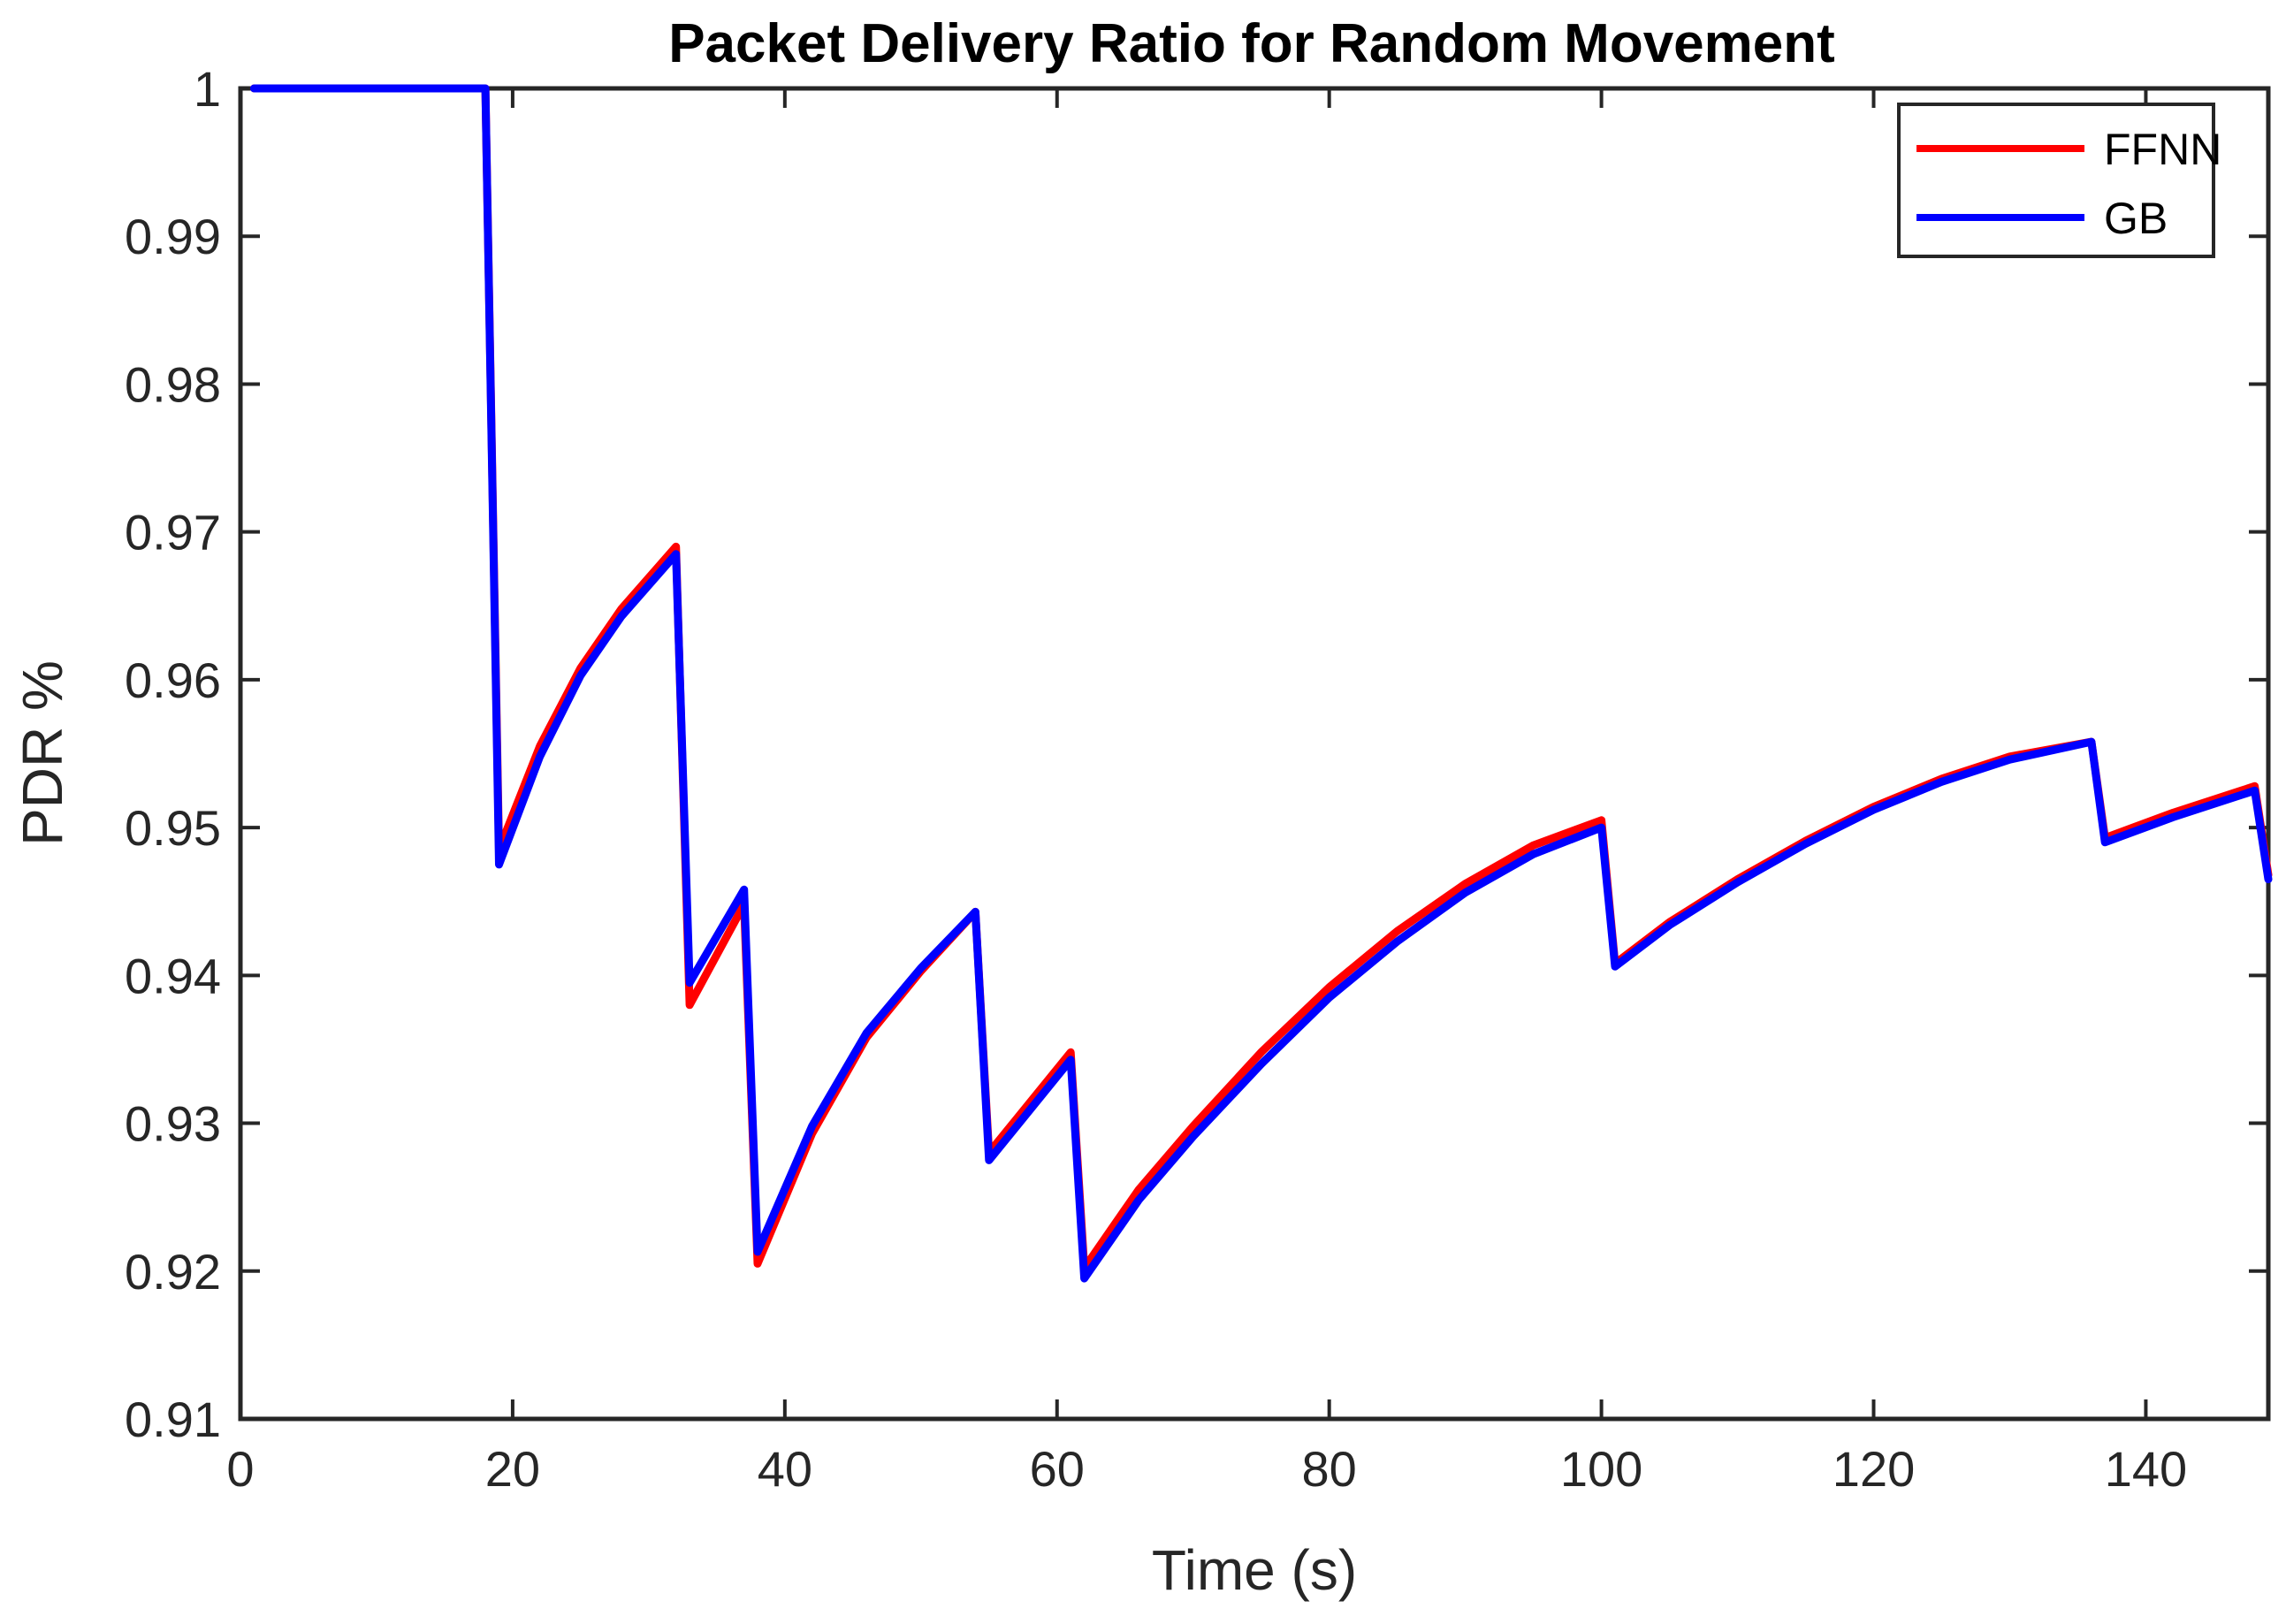  What do you see at coordinates (42, 753) in the screenshot?
I see `y-axis-label: PDR %` at bounding box center [42, 753].